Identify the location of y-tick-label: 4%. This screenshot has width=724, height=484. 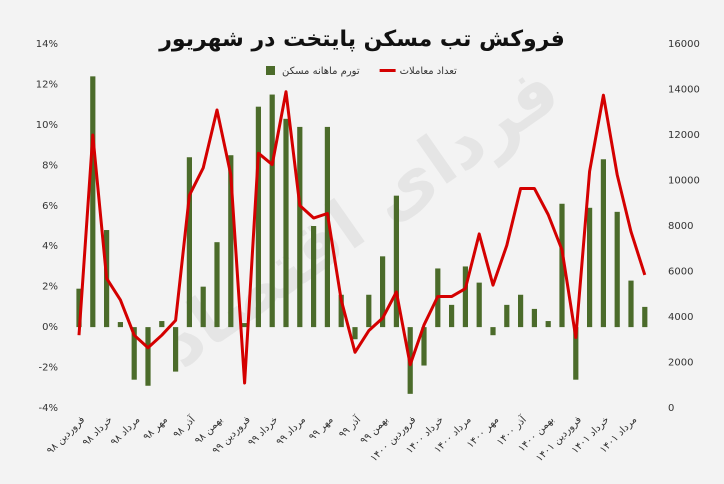
(50, 246).